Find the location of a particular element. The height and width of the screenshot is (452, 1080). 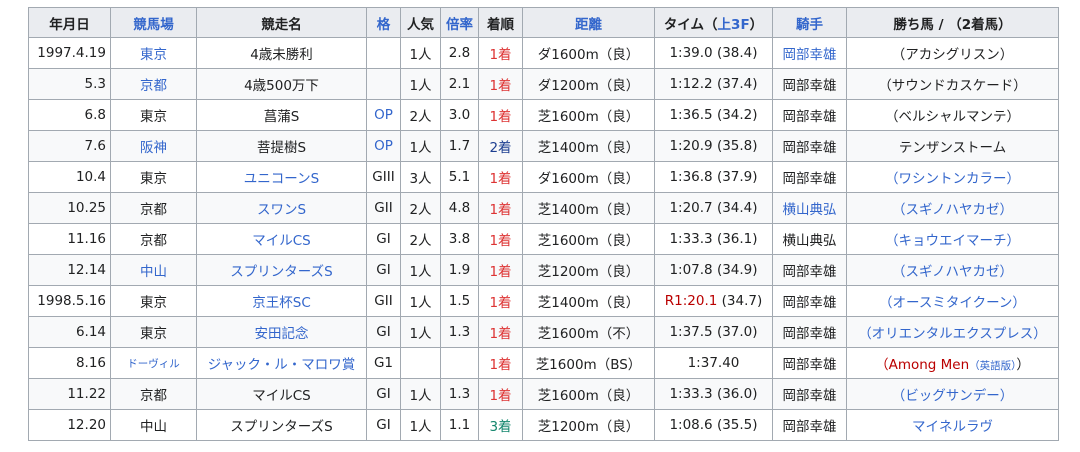

link-text: 騎手 is located at coordinates (809, 24).